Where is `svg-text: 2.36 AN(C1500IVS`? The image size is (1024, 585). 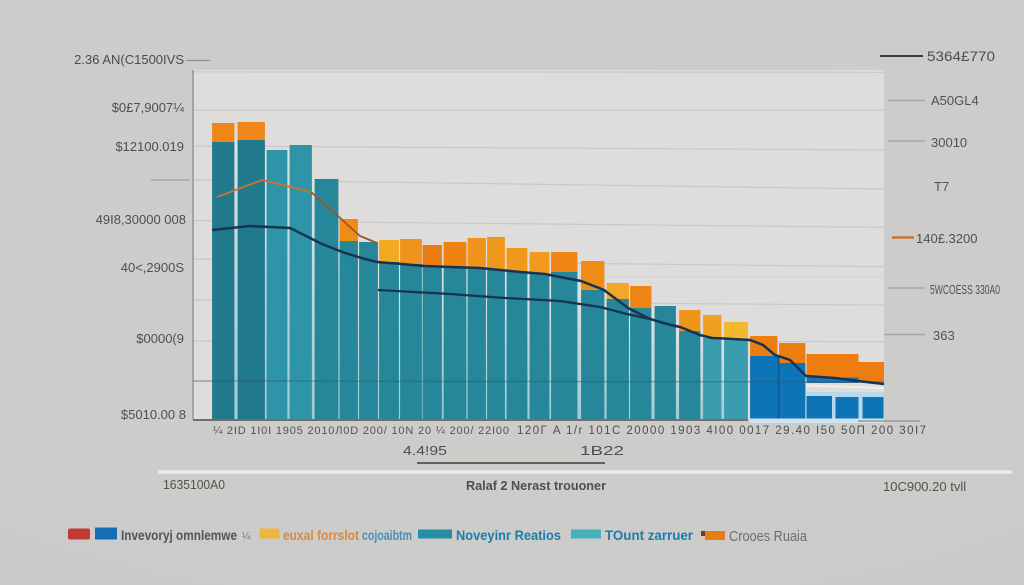
svg-text: 2.36 AN(C1500IVS is located at coordinates (129, 59).